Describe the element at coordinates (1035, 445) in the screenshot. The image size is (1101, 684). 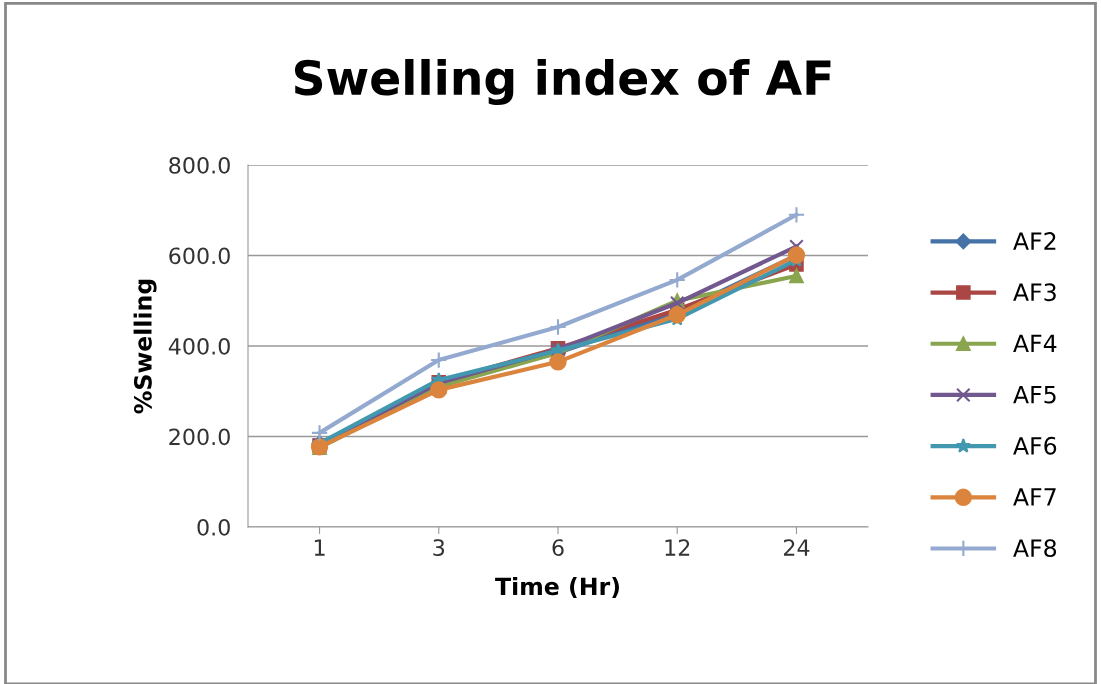
I see `legend-label: AF6` at that location.